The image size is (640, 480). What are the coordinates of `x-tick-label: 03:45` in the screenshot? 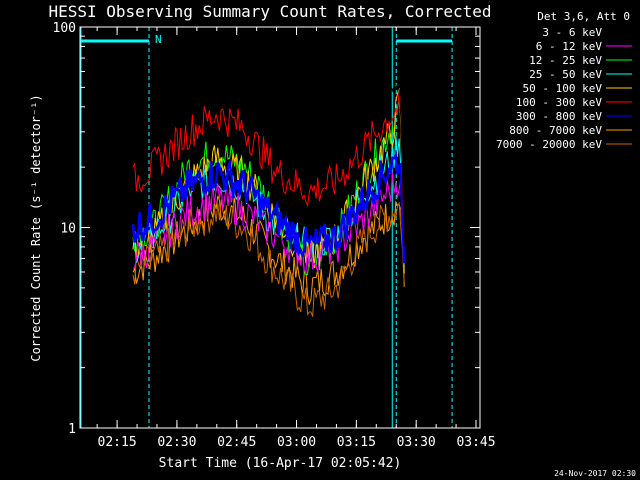 It's located at (475, 442).